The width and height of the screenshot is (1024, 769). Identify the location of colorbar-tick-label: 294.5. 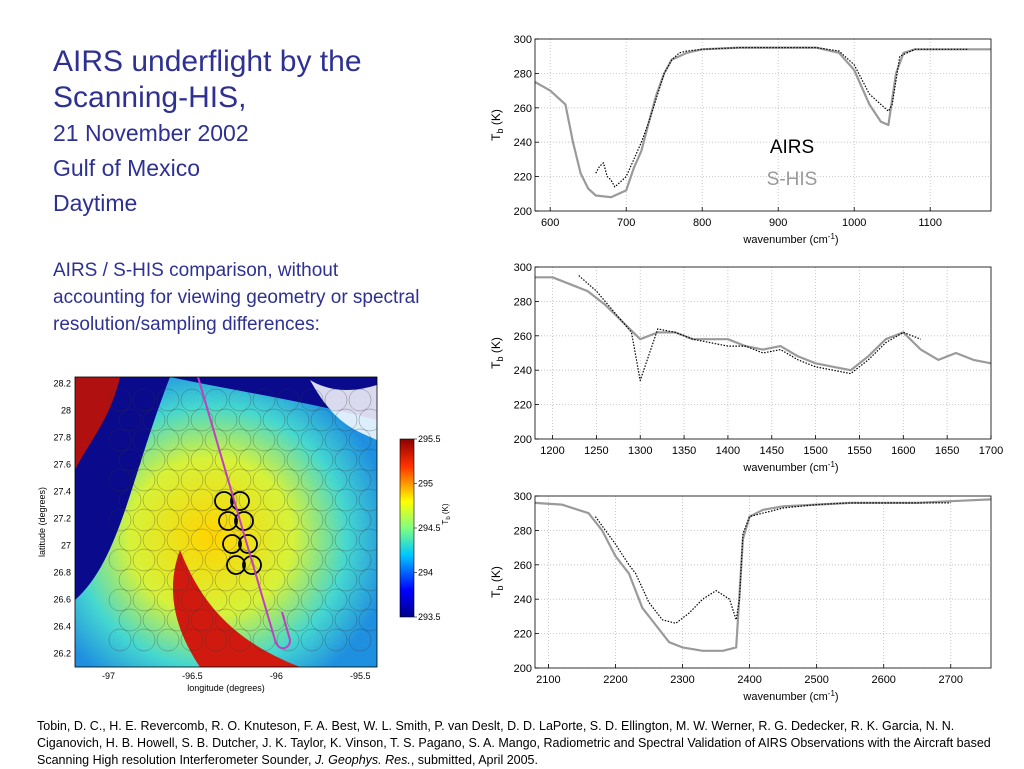
(429, 528).